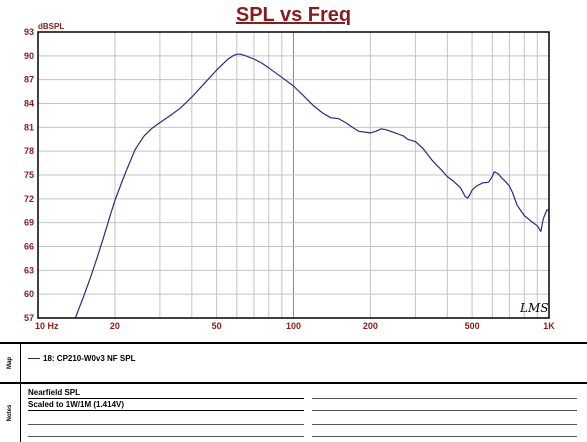 This screenshot has width=587, height=442. I want to click on y-tick-label: 81, so click(29, 127).